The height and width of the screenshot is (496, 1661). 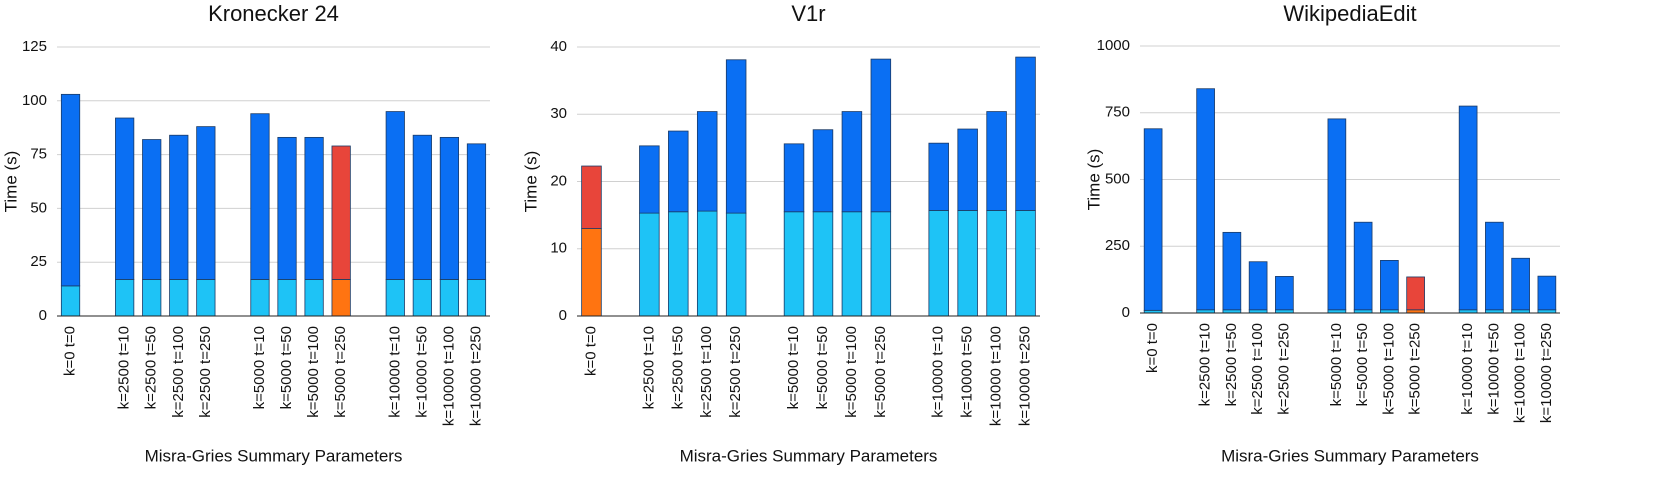 I want to click on y-tick-label: 20, so click(x=558, y=180).